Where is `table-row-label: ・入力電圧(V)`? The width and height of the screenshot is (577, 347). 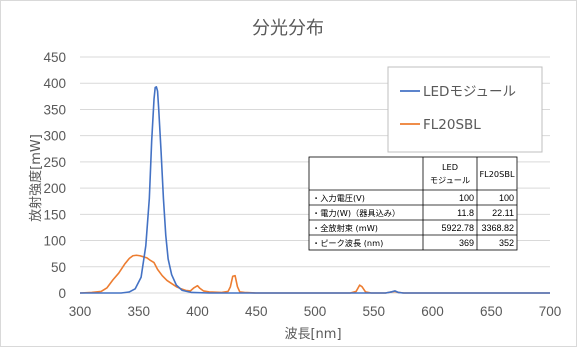
table-row-label: ・入力電圧(V) is located at coordinates (338, 198).